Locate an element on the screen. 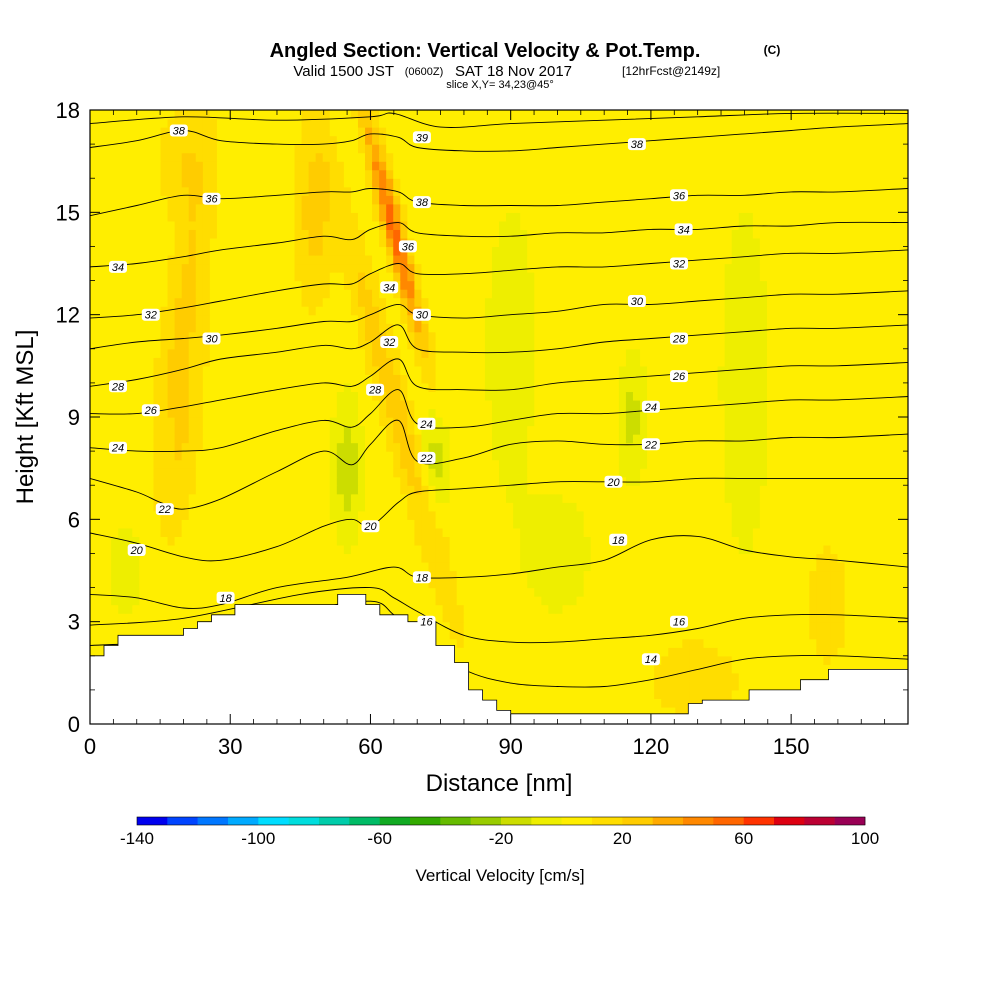 The height and width of the screenshot is (1000, 1000). subtitle-date: SAT 18 Nov 2017 is located at coordinates (513, 71).